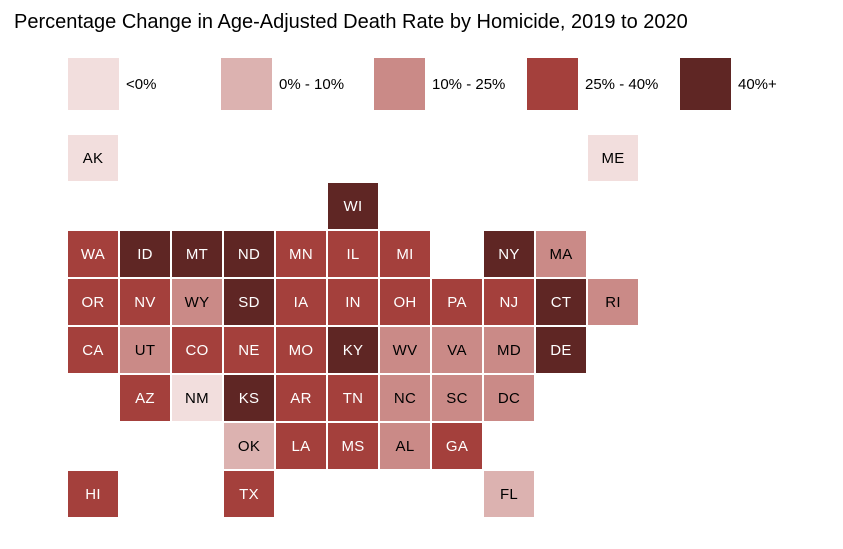 Image resolution: width=843 pixels, height=549 pixels. What do you see at coordinates (509, 398) in the screenshot?
I see `state-tile-dc: DC` at bounding box center [509, 398].